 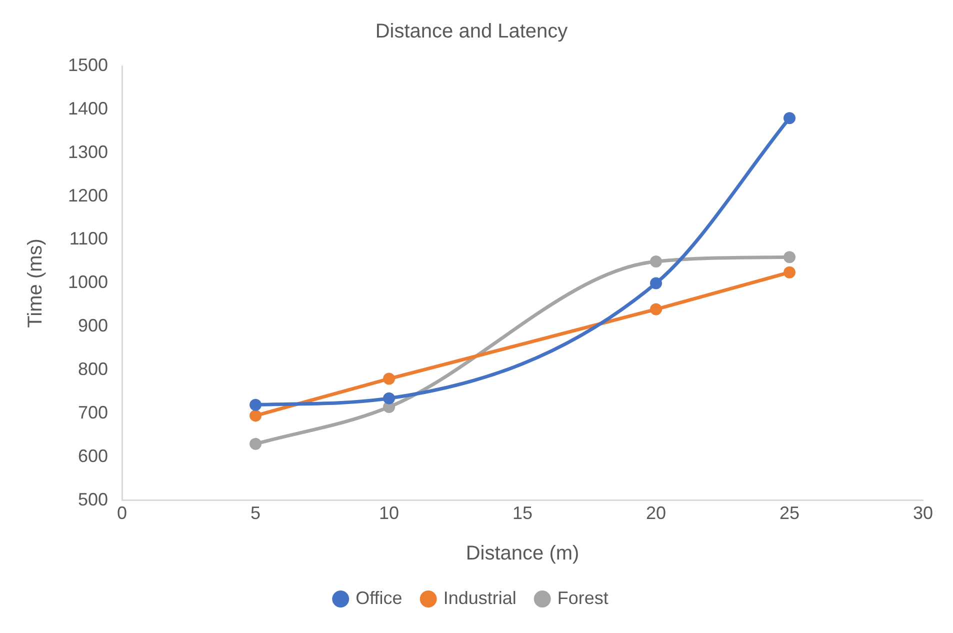 What do you see at coordinates (923, 513) in the screenshot?
I see `x-tick-label: 30` at bounding box center [923, 513].